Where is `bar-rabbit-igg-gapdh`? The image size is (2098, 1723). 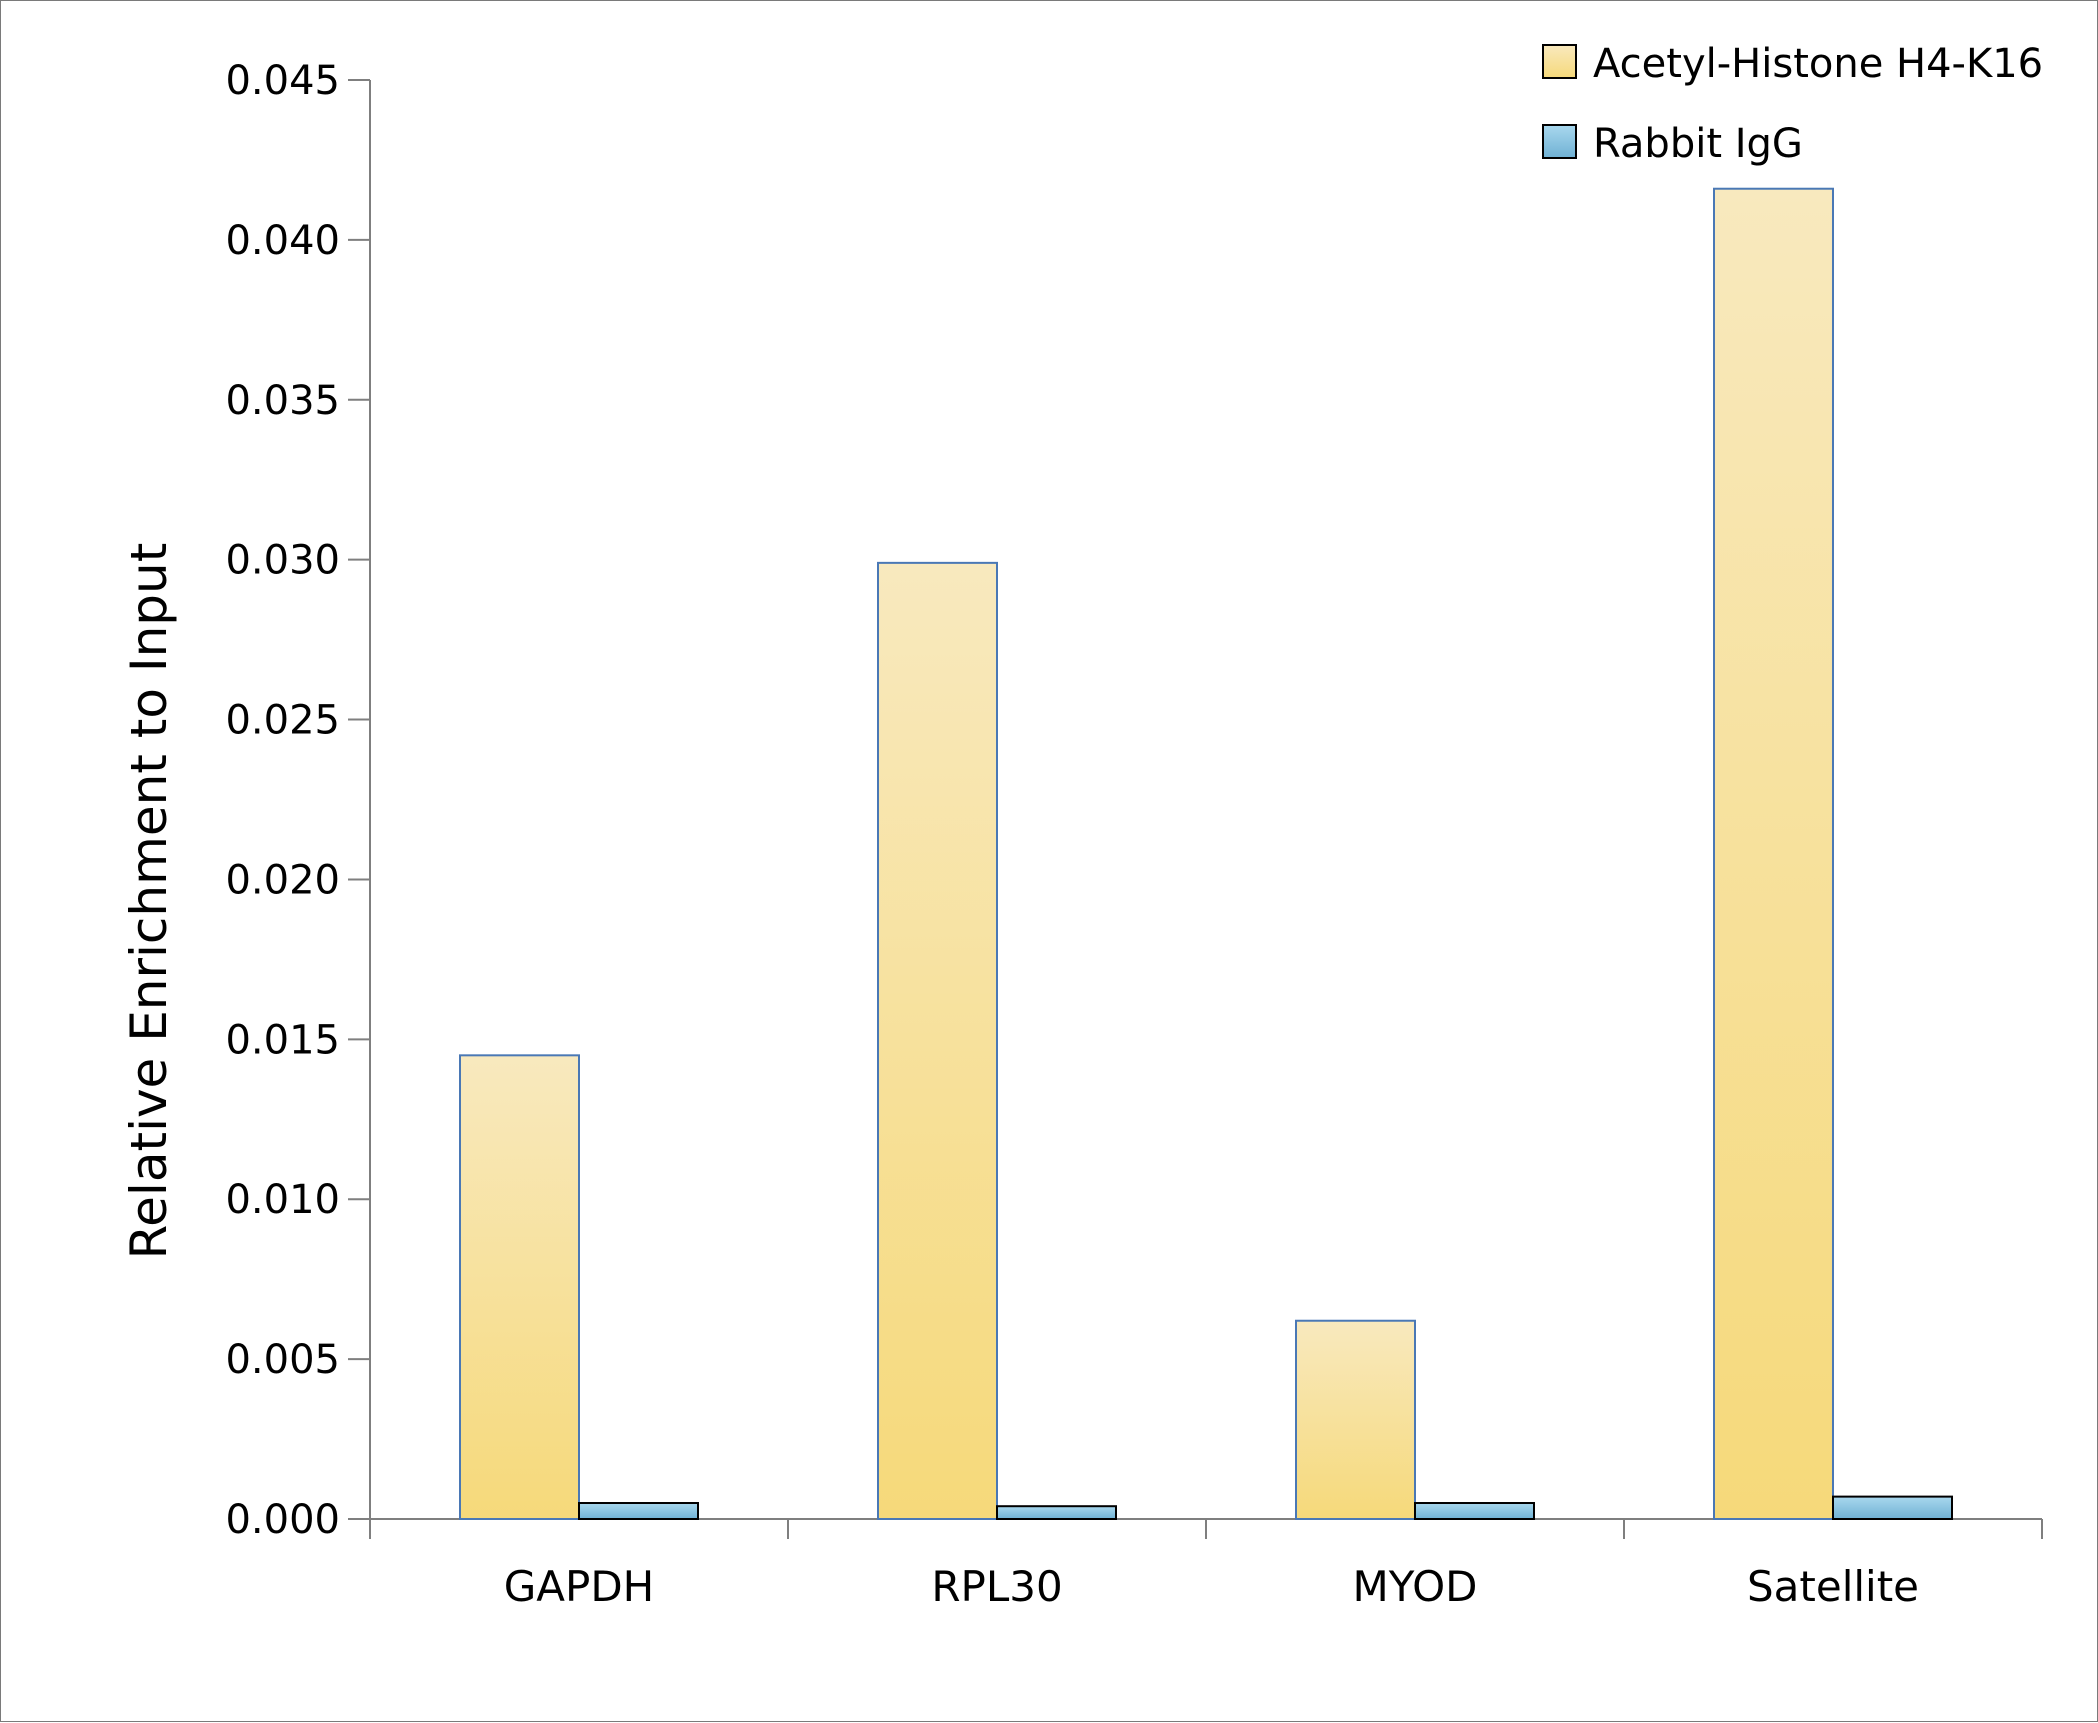
bar-rabbit-igg-gapdh is located at coordinates (638, 1511).